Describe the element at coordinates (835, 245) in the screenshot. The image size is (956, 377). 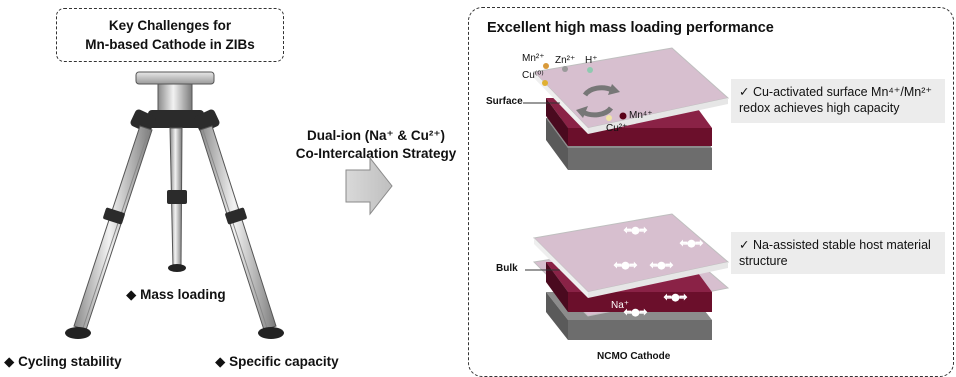
I see `bulk-note-line1: ✓ Na-assisted stable host material` at that location.